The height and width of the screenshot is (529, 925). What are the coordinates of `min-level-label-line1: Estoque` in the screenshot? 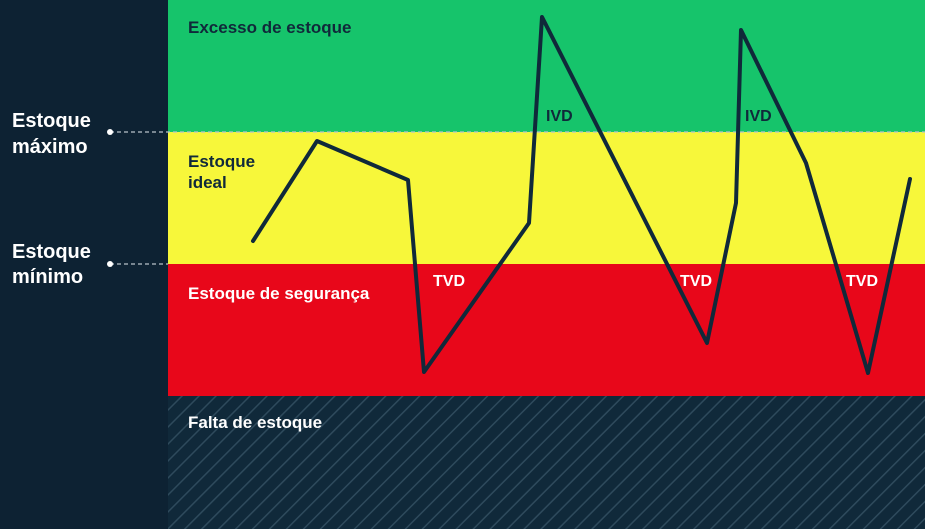 It's located at (51, 252).